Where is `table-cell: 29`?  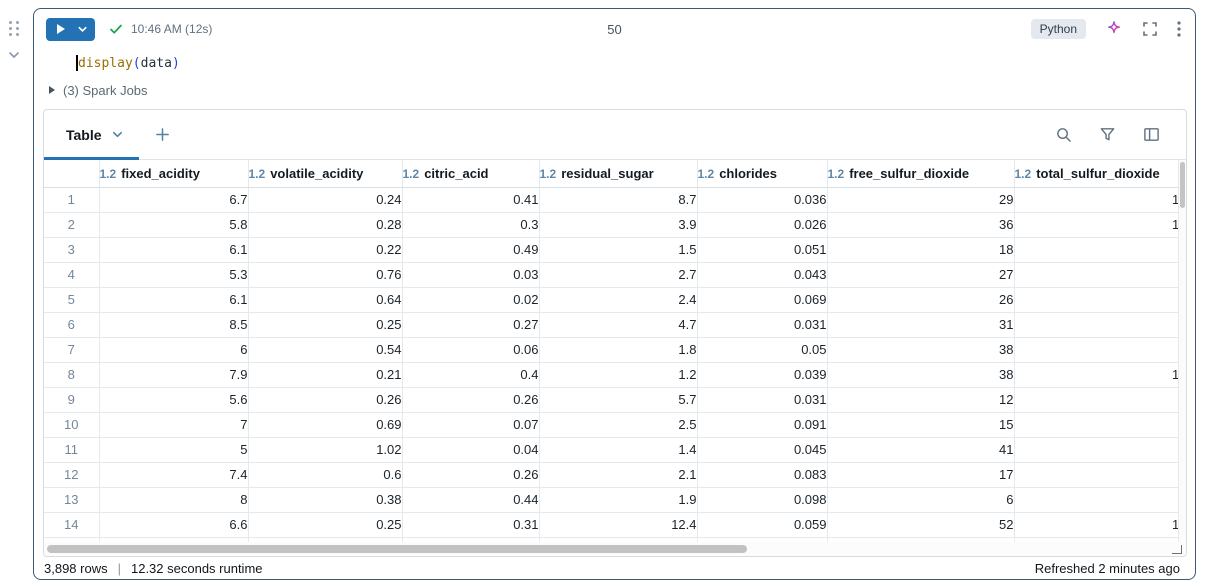 table-cell: 29 is located at coordinates (920, 200).